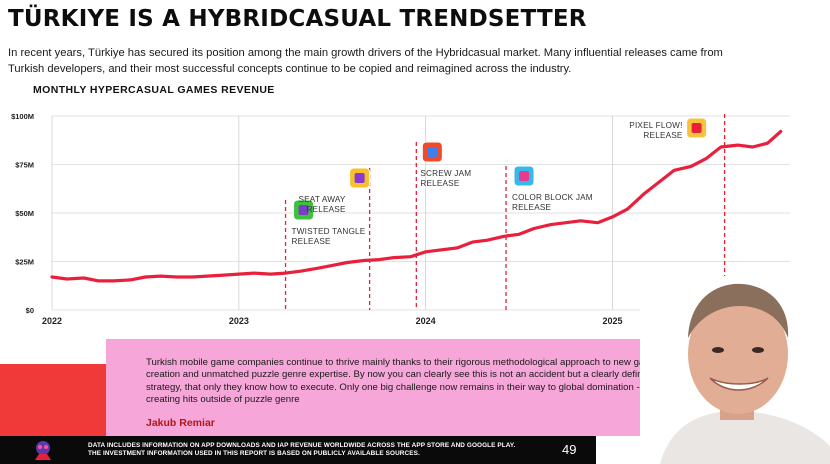 The image size is (830, 464). I want to click on twisted-tangle-icon, so click(304, 210).